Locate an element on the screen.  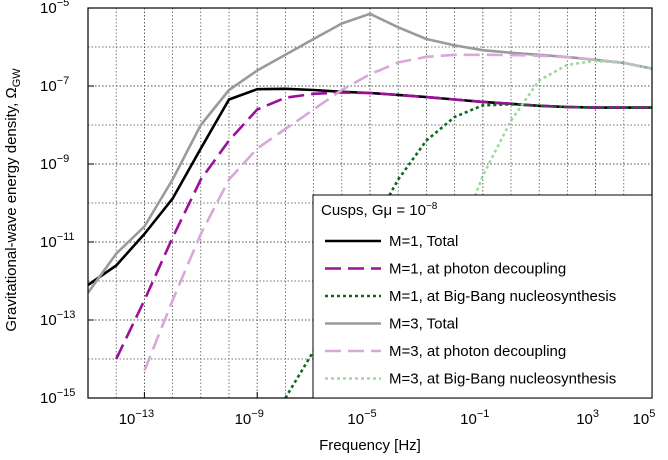
legend-title-sup: −8 is located at coordinates (432, 206).